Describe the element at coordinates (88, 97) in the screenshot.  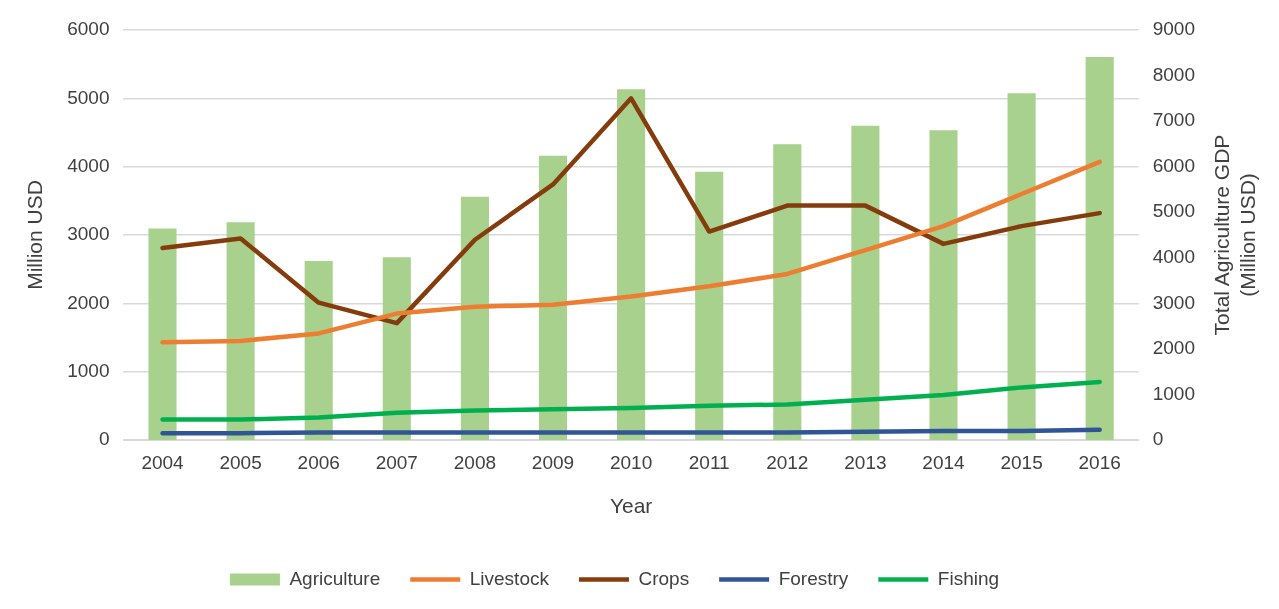
I see `y-tick-label: 5000` at that location.